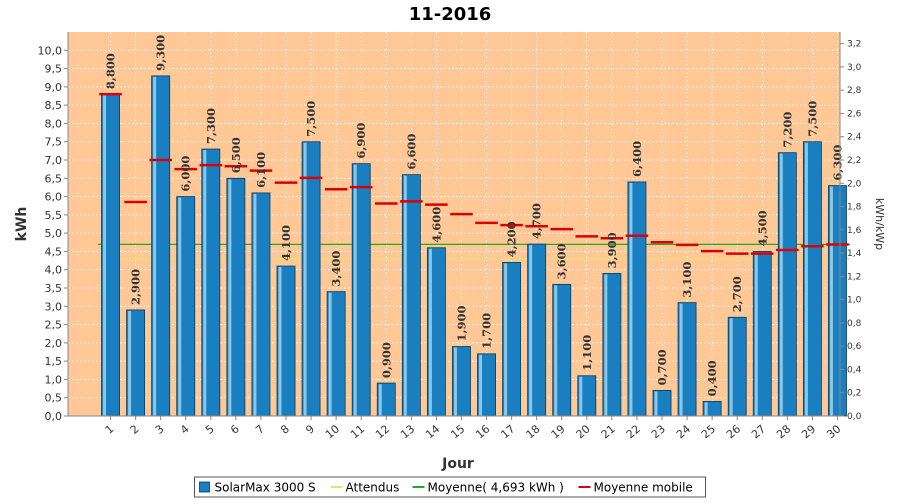 This screenshot has width=900, height=504. I want to click on x-tick-label: 7, so click(260, 429).